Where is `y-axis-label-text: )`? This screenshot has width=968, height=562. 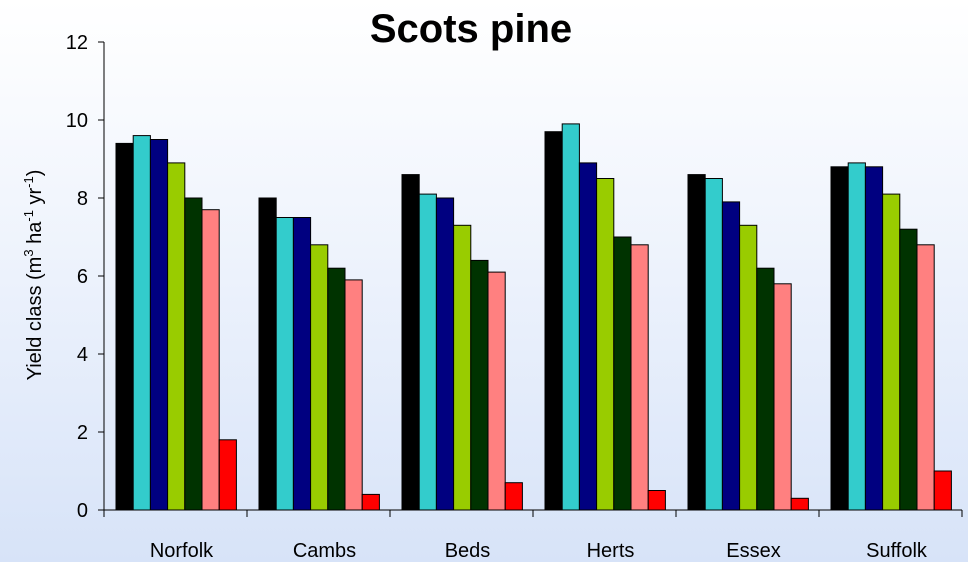 y-axis-label-text: ) is located at coordinates (35, 173).